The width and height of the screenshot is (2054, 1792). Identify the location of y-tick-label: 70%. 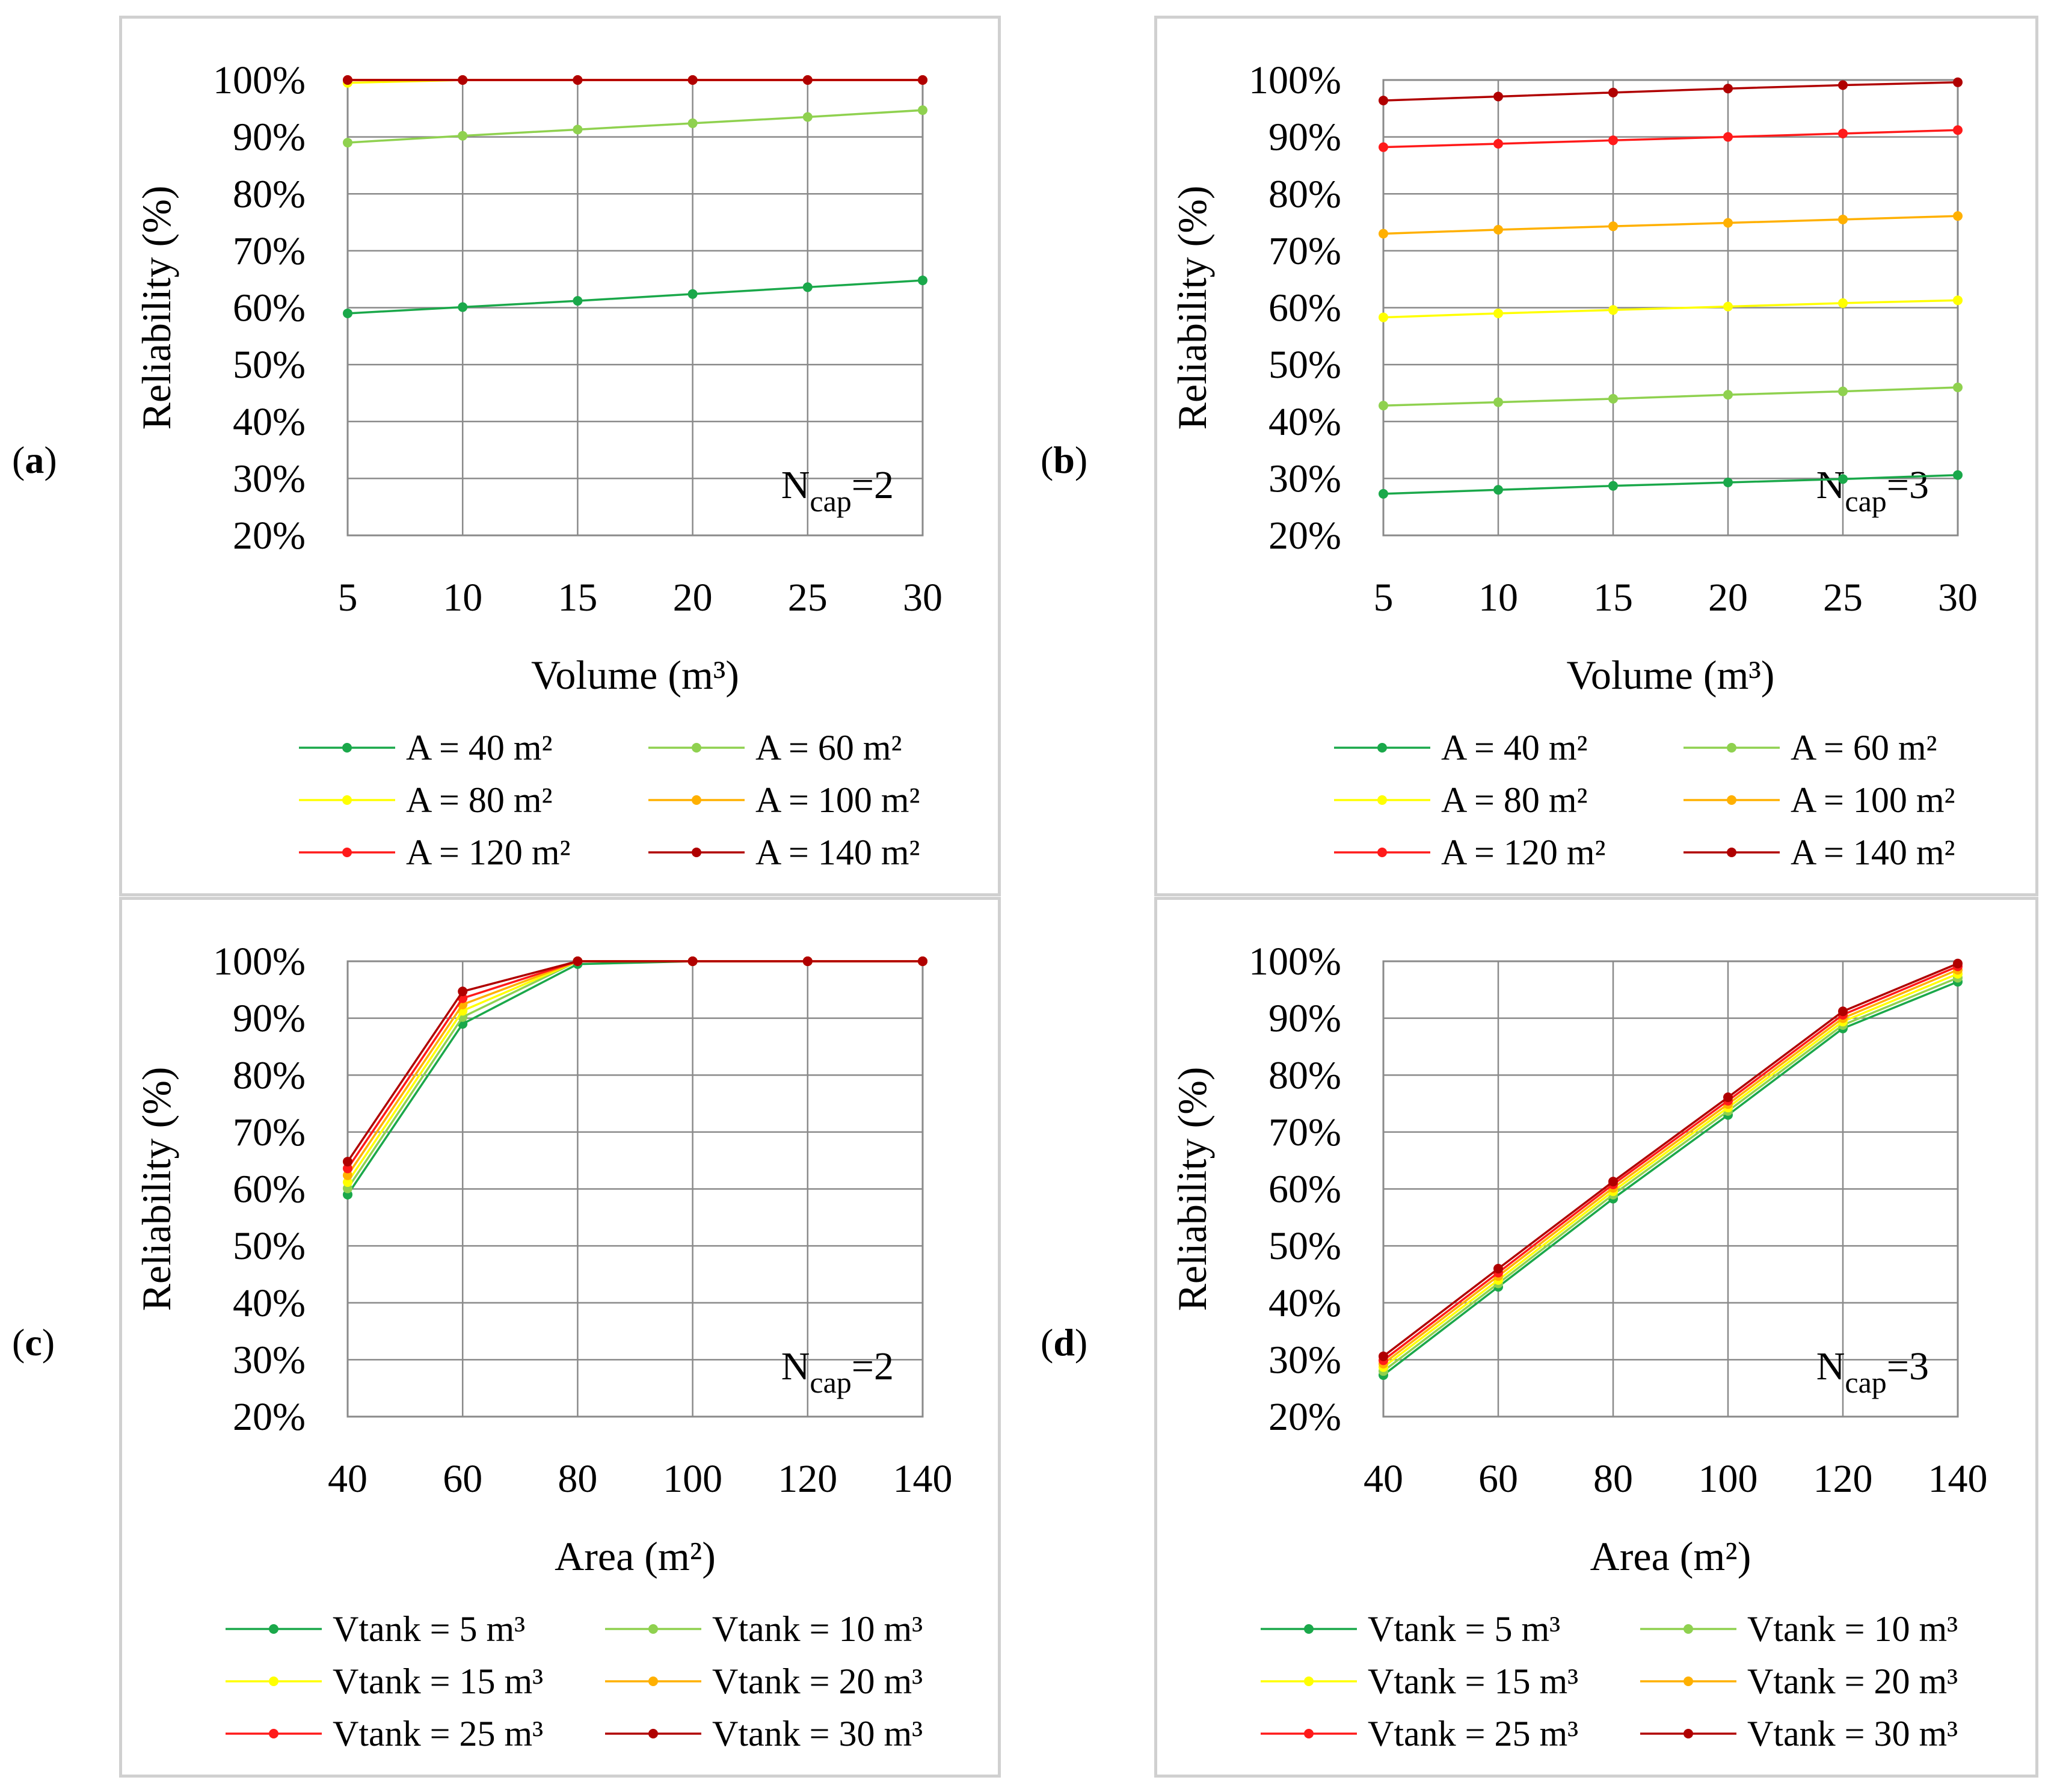
(1304, 1132).